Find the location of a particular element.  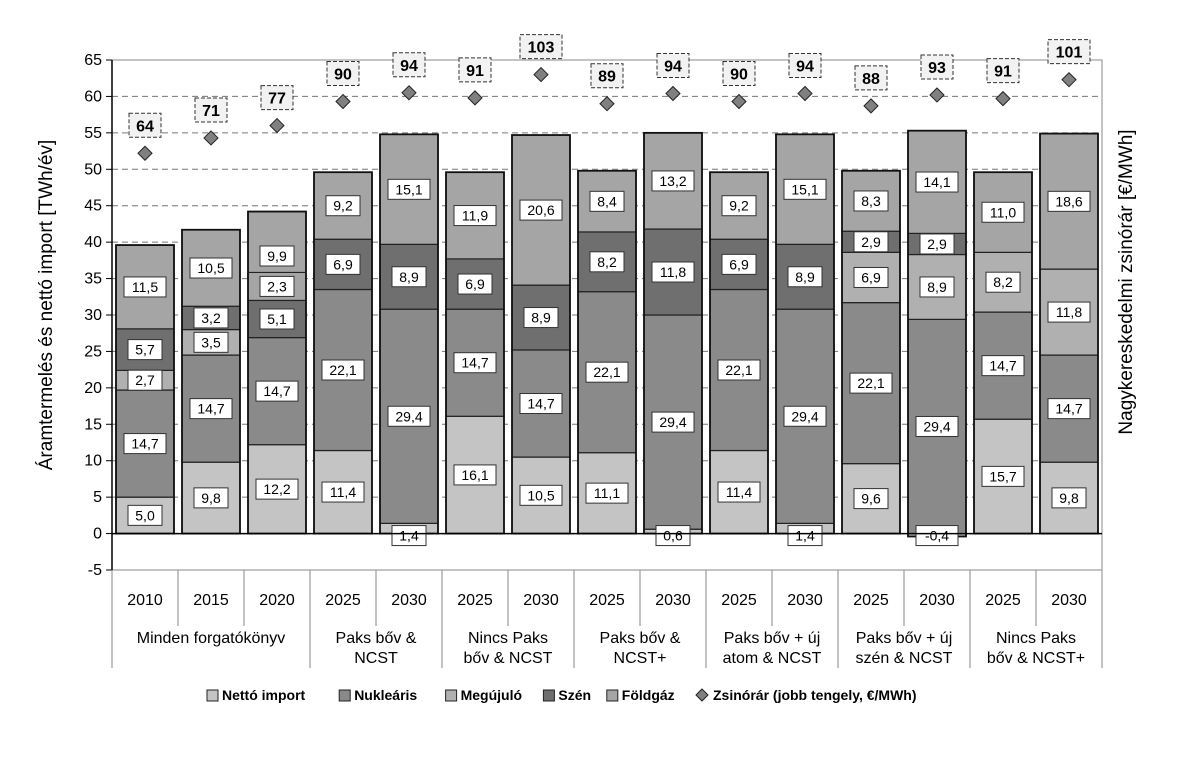

data-label: 5,1 is located at coordinates (277, 319).